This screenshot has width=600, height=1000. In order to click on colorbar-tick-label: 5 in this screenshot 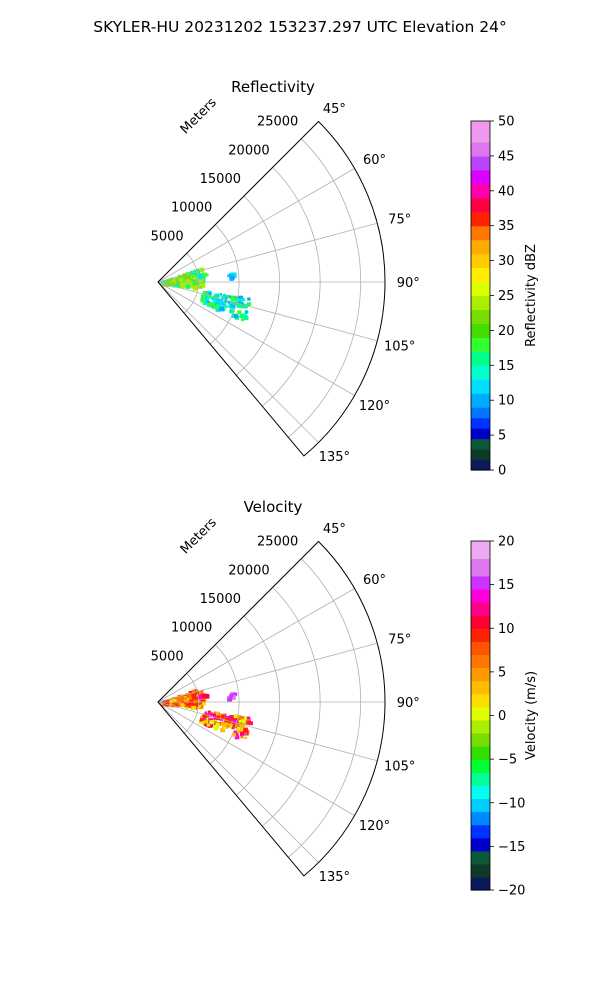, I will do `click(502, 672)`.